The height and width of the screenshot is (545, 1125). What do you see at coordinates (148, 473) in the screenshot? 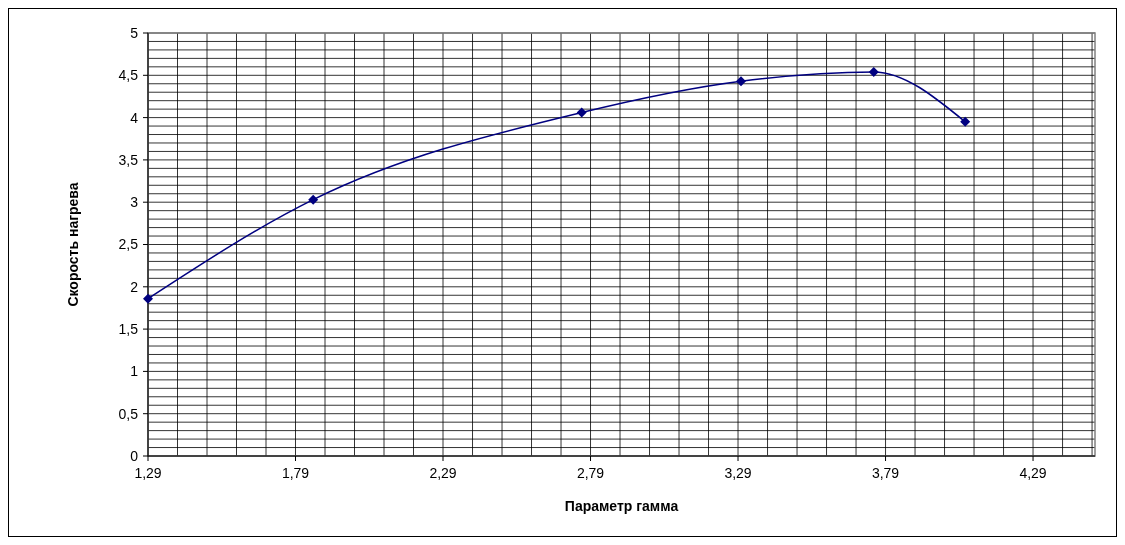
I see `x-tick-label: 1,29` at bounding box center [148, 473].